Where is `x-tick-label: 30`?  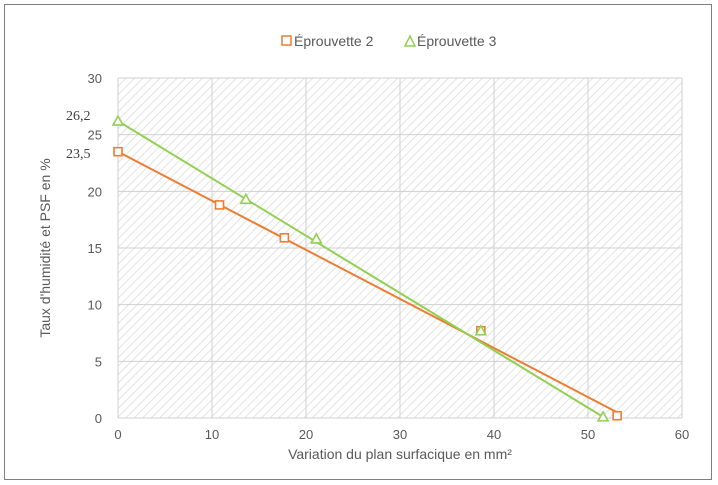 x-tick-label: 30 is located at coordinates (400, 434).